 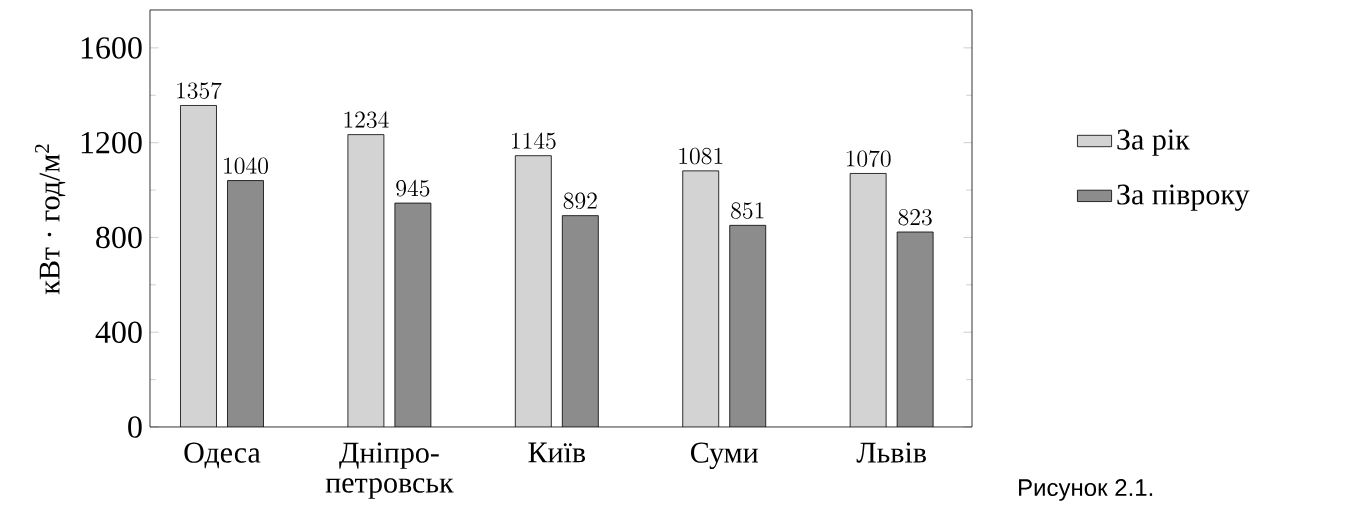 I want to click on legend-label: За рік, so click(x=1153, y=142).